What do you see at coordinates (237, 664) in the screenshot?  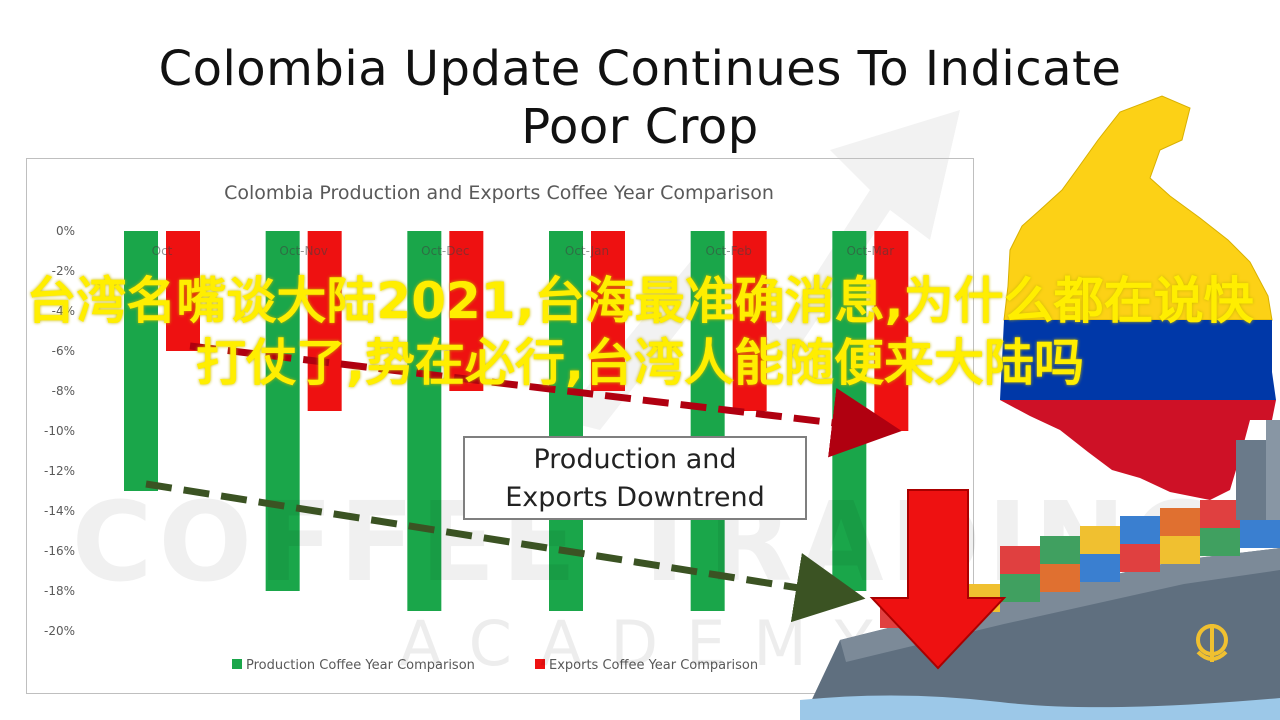 I see `legend-swatch-production` at bounding box center [237, 664].